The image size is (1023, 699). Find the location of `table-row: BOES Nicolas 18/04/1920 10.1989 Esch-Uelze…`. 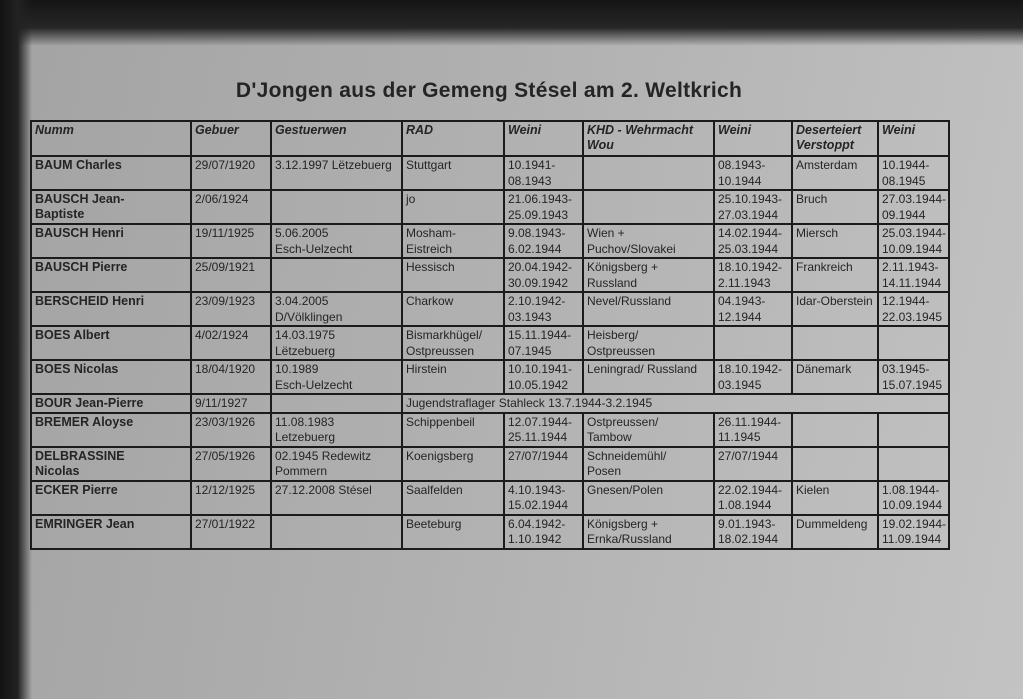

table-row: BOES Nicolas 18/04/1920 10.1989 Esch-Uelze… is located at coordinates (490, 377).